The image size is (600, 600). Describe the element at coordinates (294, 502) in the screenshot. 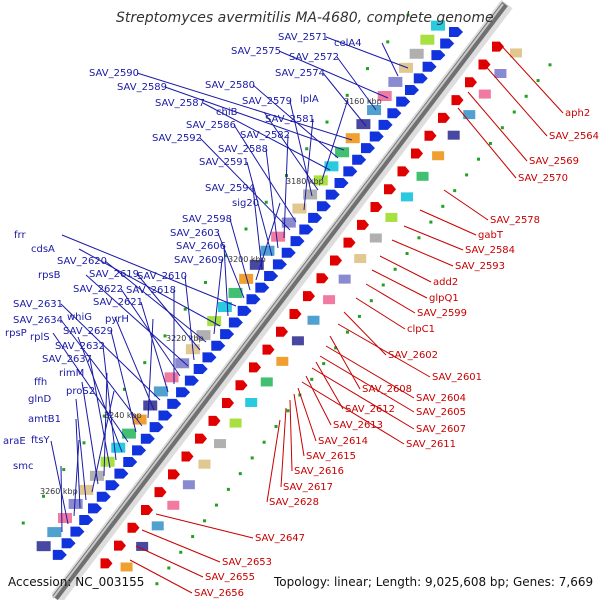

I see `gene-label: SAV_2628` at that location.